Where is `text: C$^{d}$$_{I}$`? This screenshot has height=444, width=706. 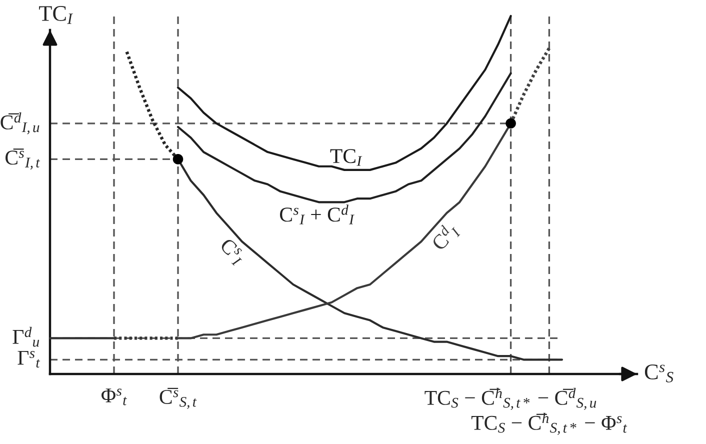
text: C$^{d}$$_{I}$ is located at coordinates (445, 237).